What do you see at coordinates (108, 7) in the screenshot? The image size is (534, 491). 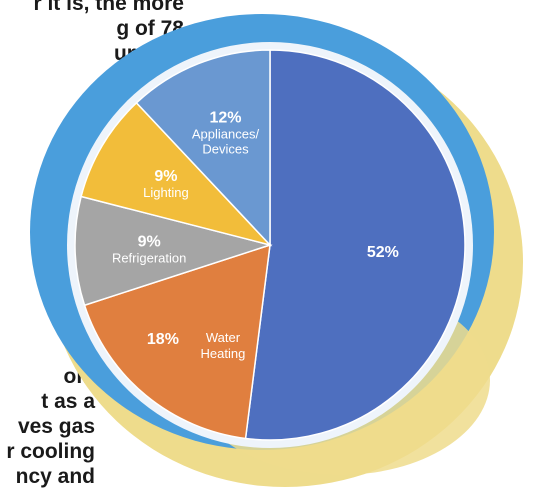 I see `background-text-top-line: r it is, the more` at bounding box center [108, 7].